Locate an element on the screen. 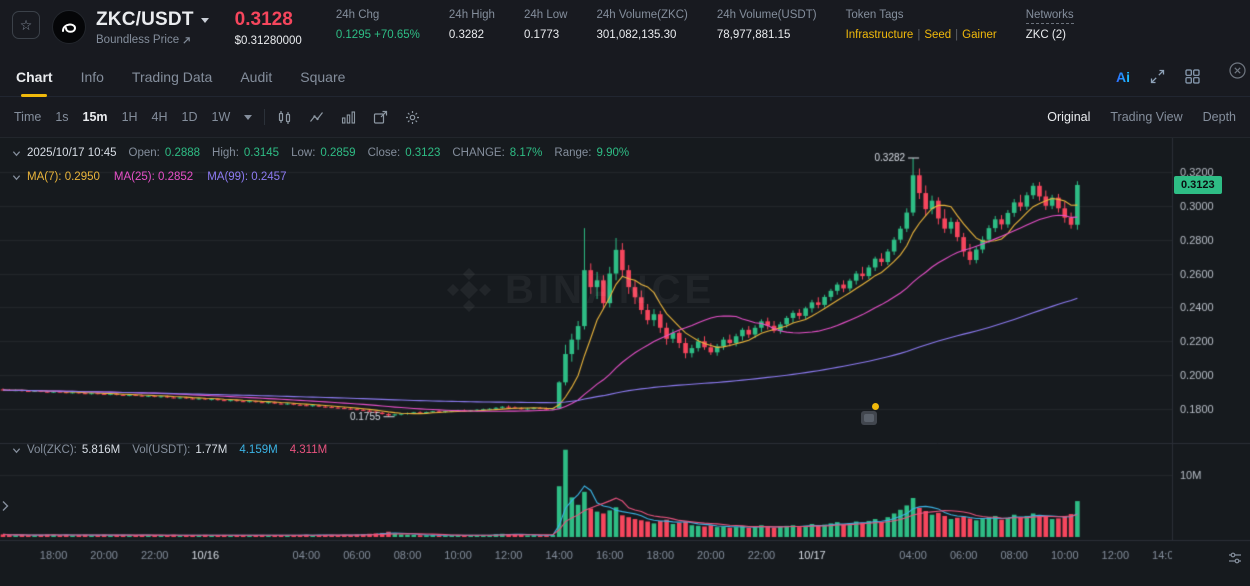  token-subtitle: Boundless Price is located at coordinates (138, 40).